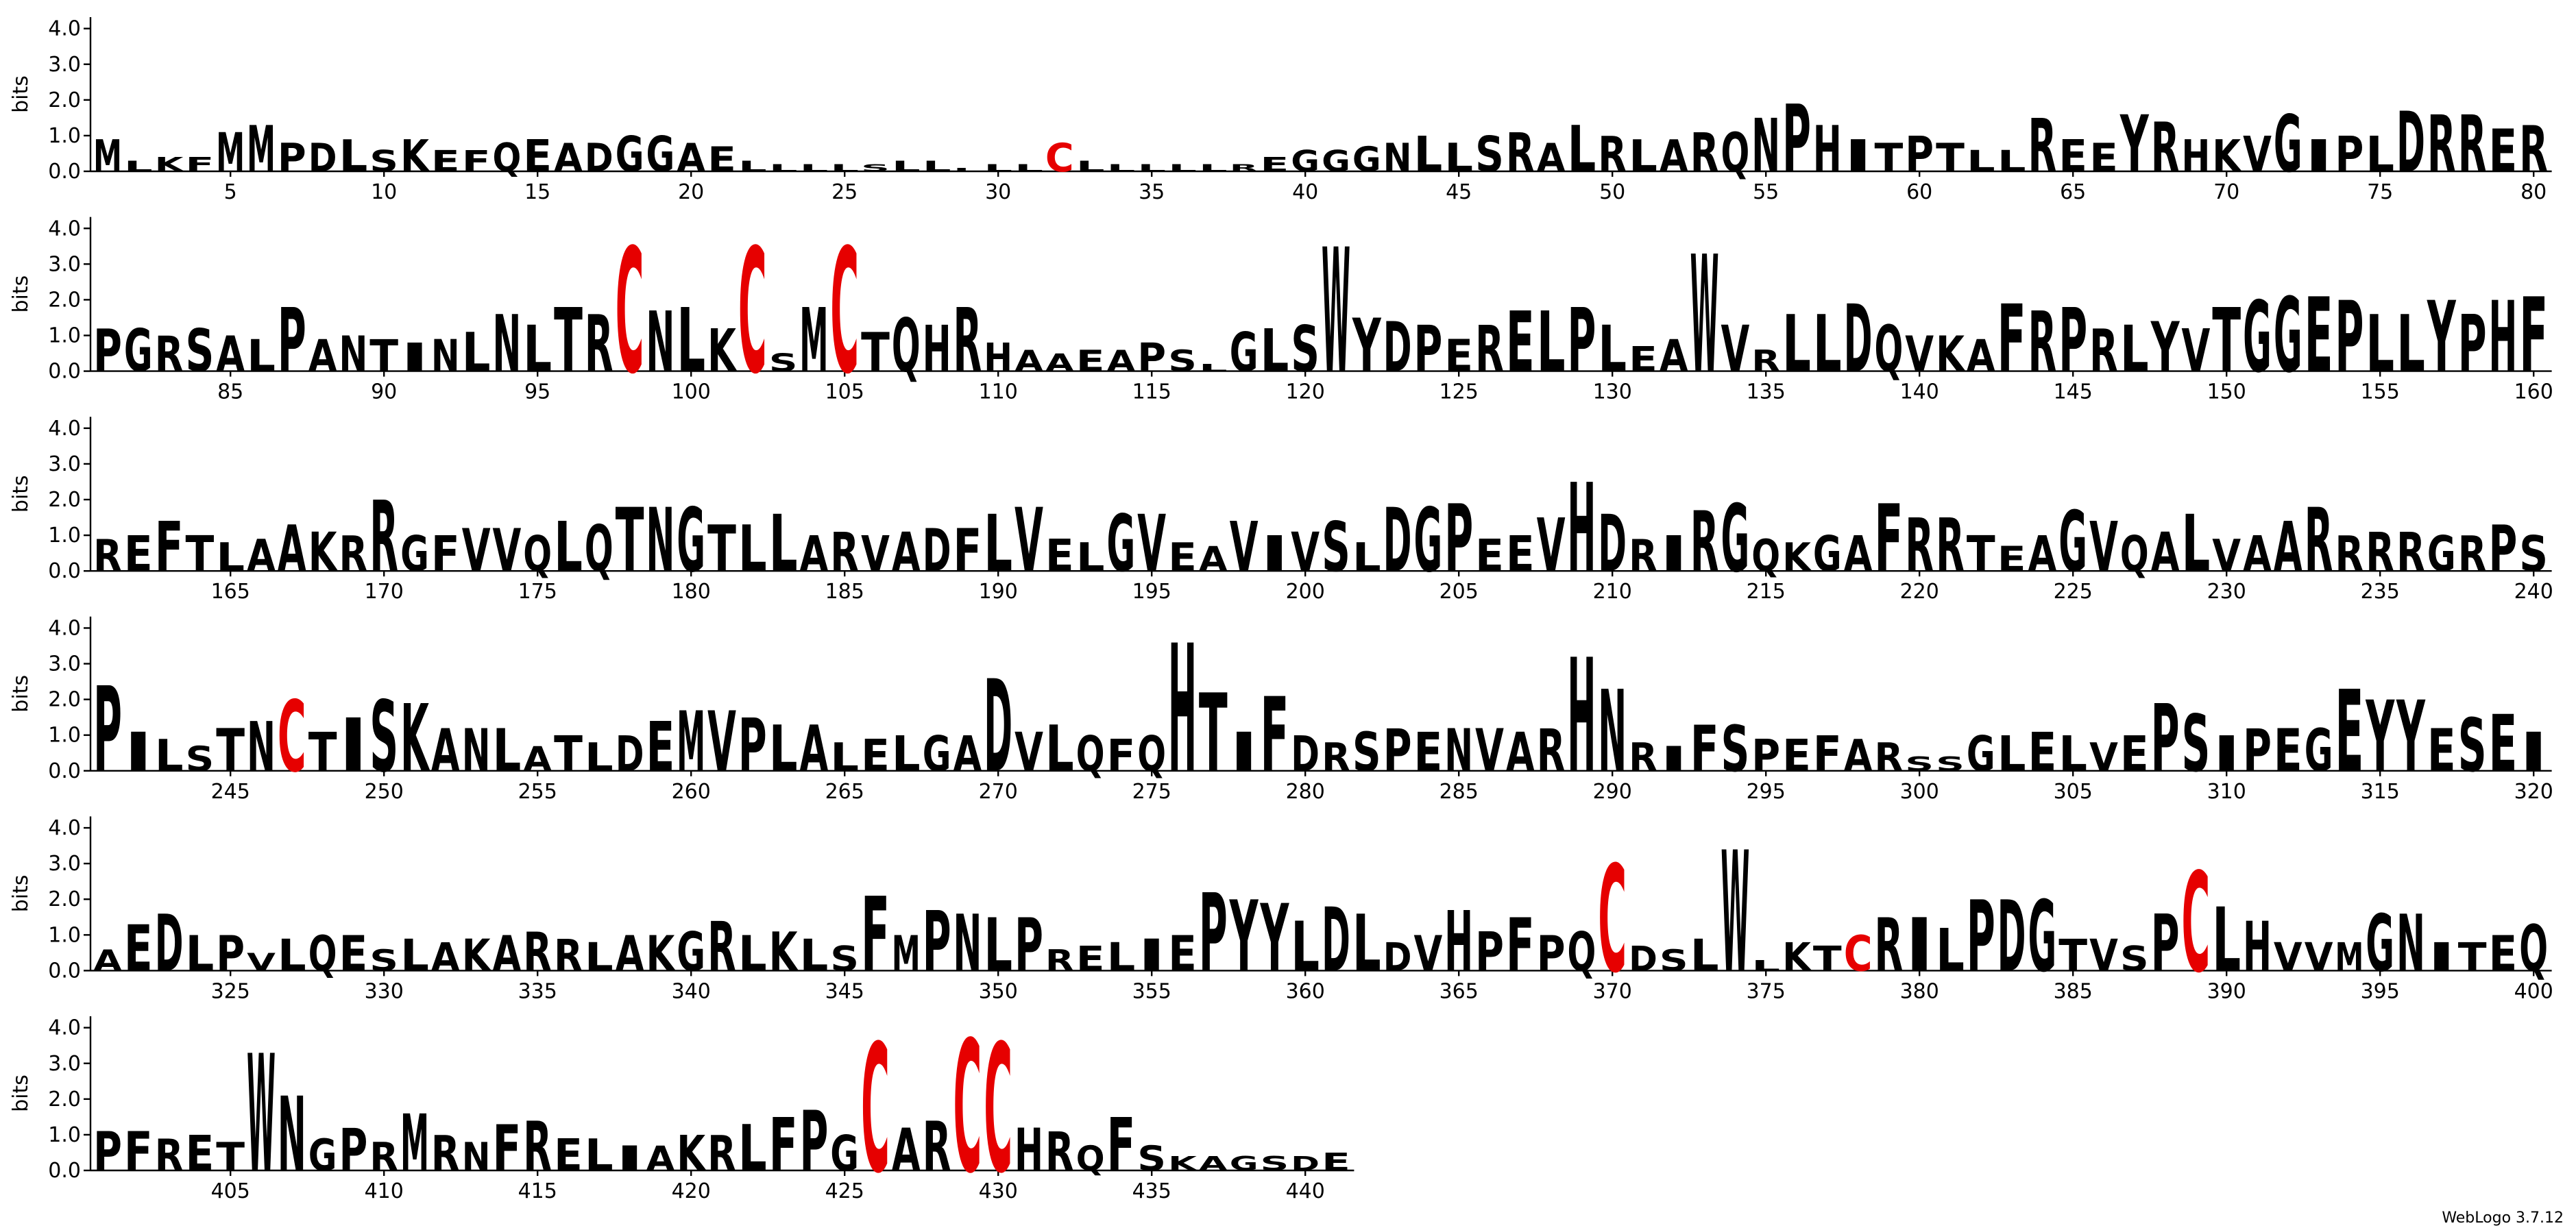 The width and height of the screenshot is (2576, 1228). Describe the element at coordinates (998, 592) in the screenshot. I see `x-tick-label: 190` at that location.